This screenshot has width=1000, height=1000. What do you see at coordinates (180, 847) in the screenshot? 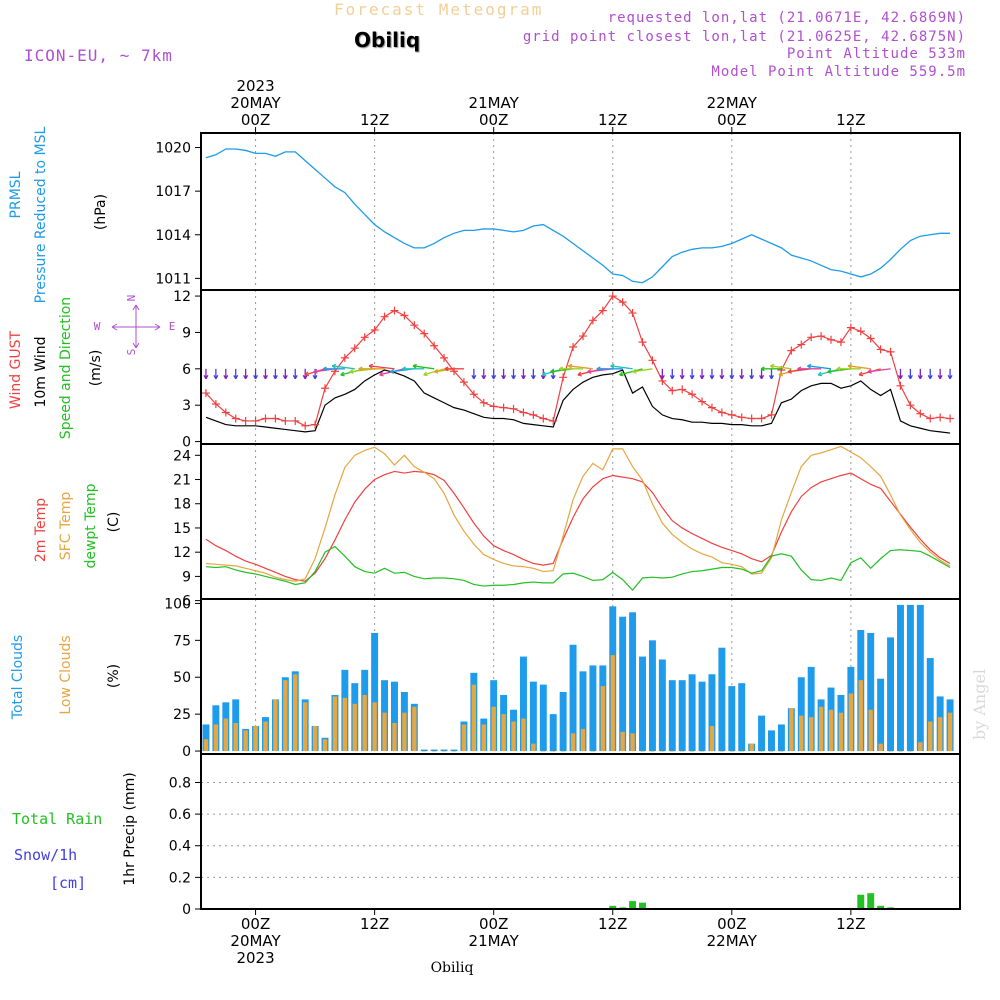
I see `y-tick-label: 0.4` at bounding box center [180, 847].